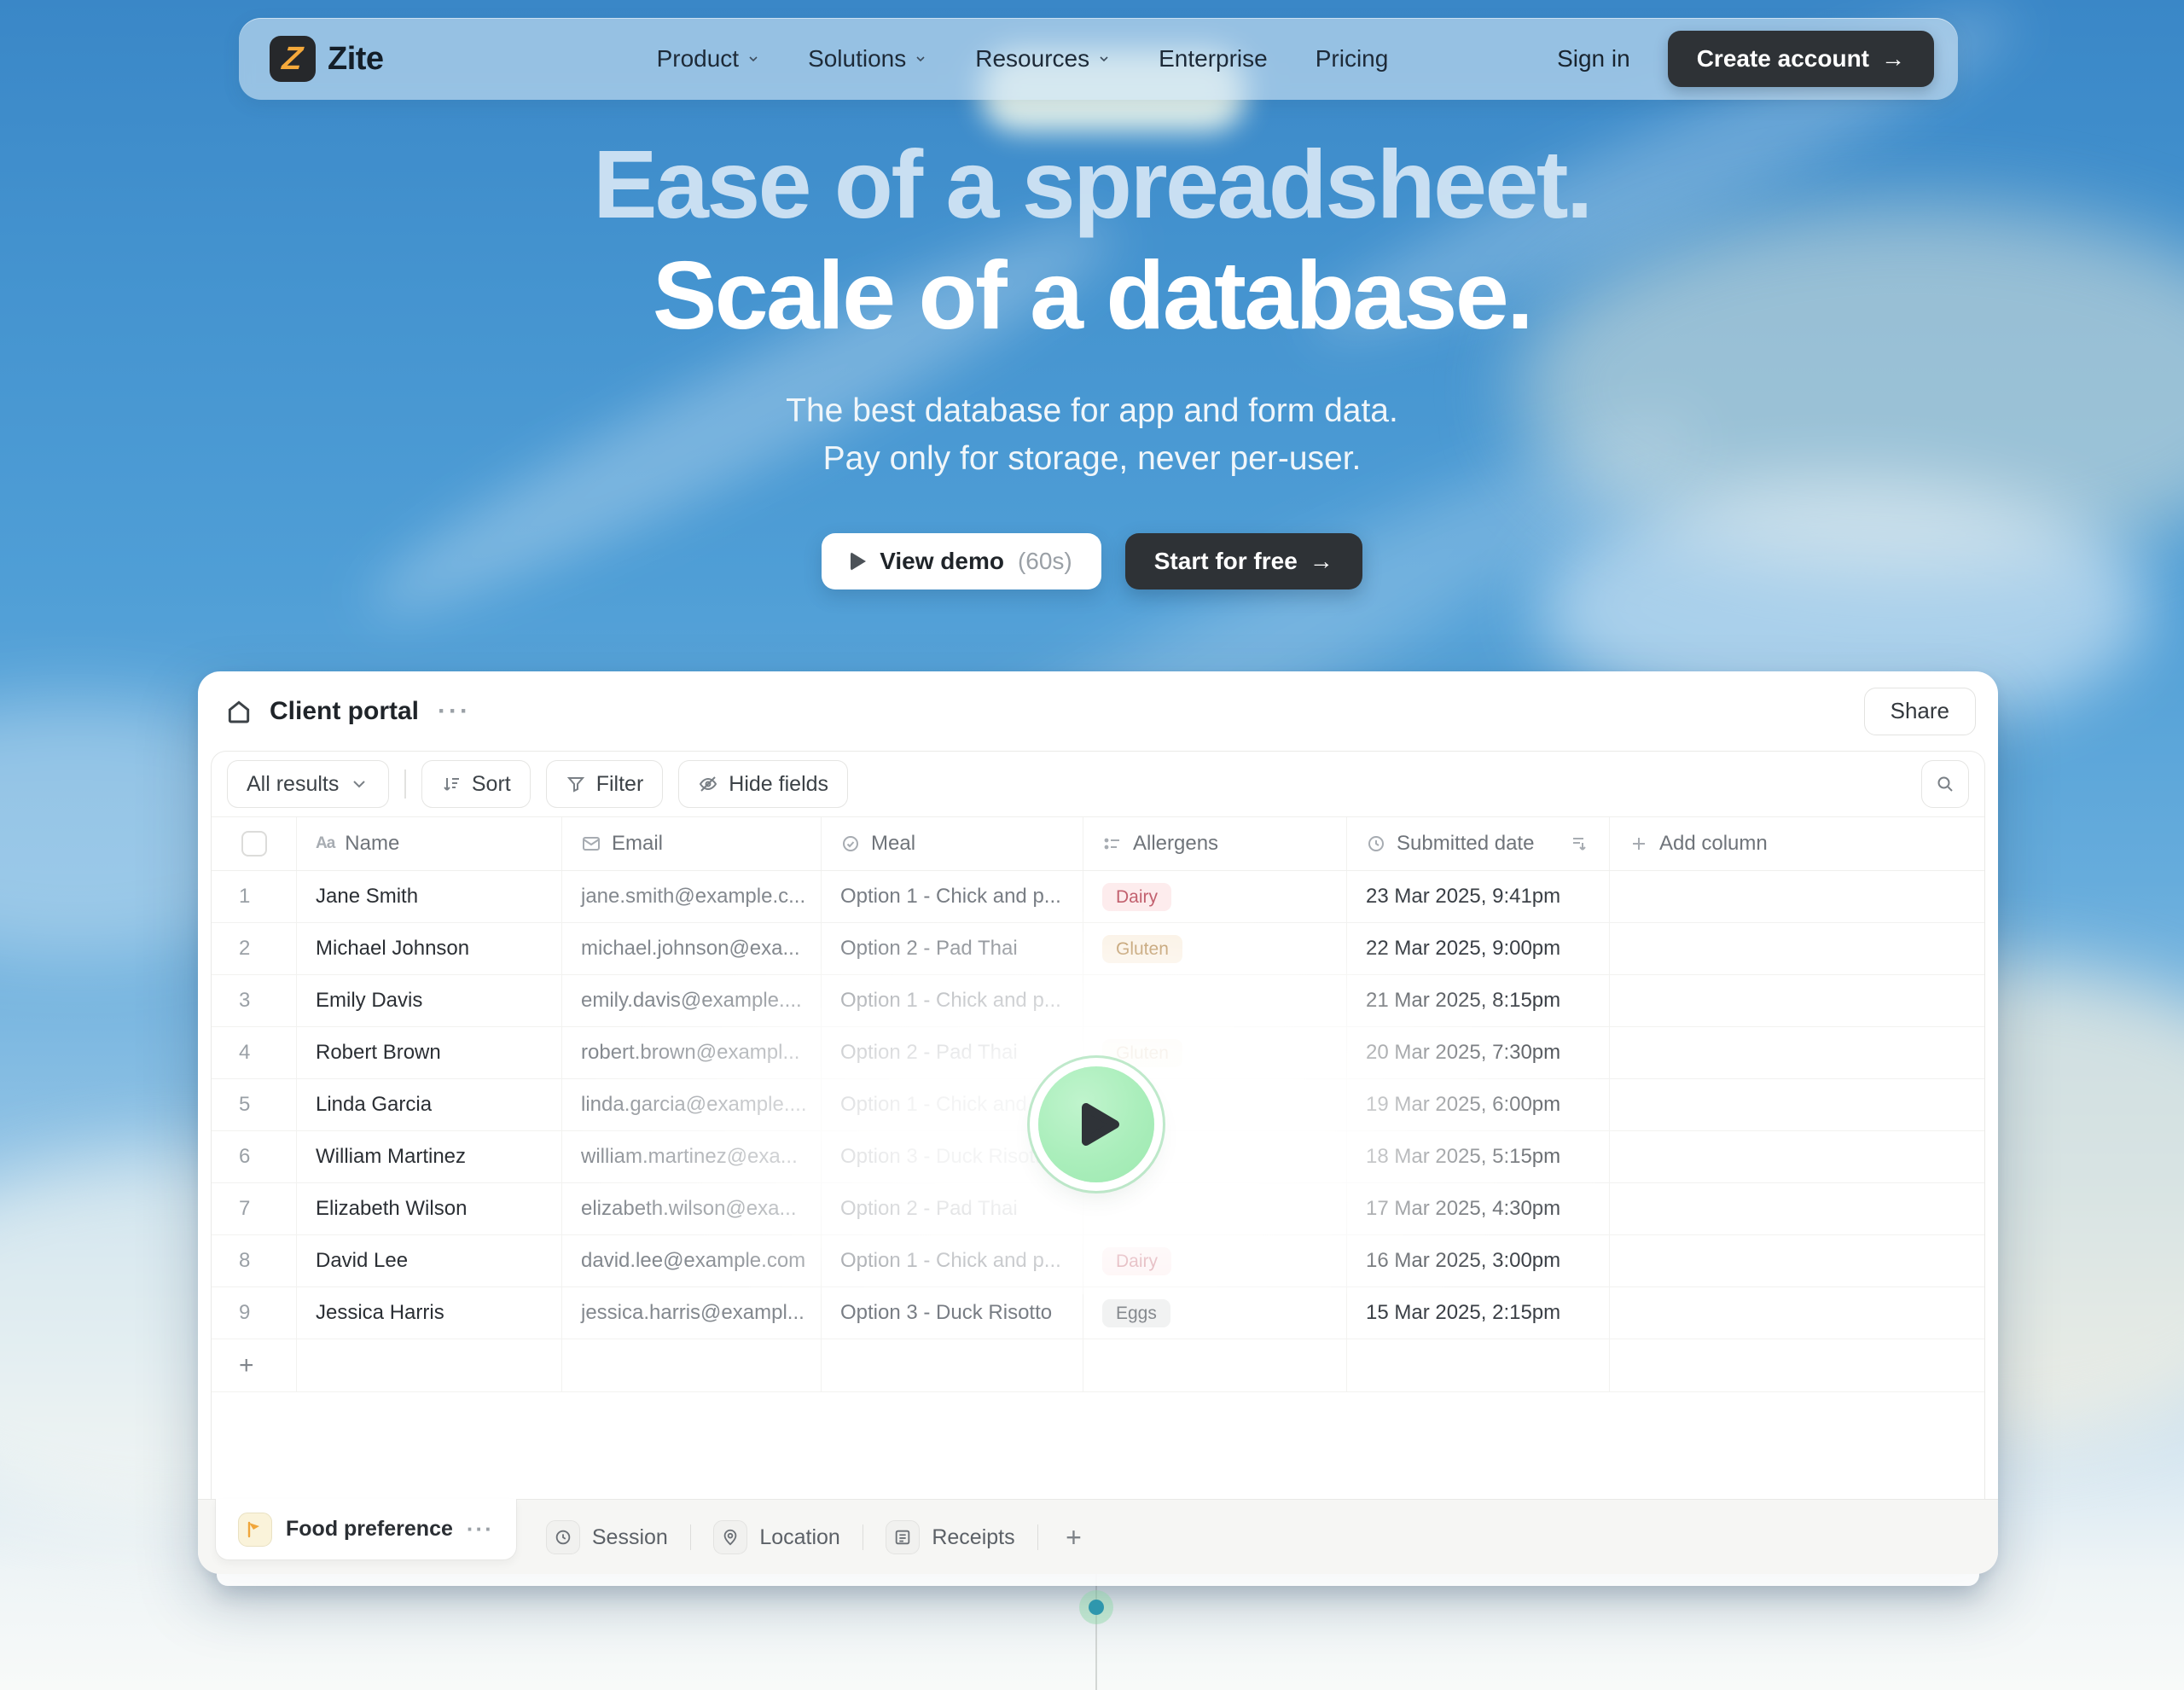 This screenshot has width=2184, height=1690. Describe the element at coordinates (1243, 560) in the screenshot. I see `start-for-free-button: Start for free →` at that location.